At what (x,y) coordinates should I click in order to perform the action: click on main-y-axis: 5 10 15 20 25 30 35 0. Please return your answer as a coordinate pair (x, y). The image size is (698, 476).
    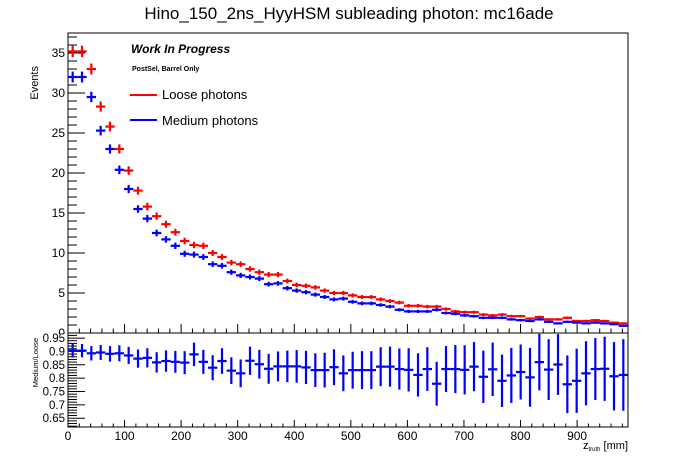
    Looking at the image, I should click on (68, 188).